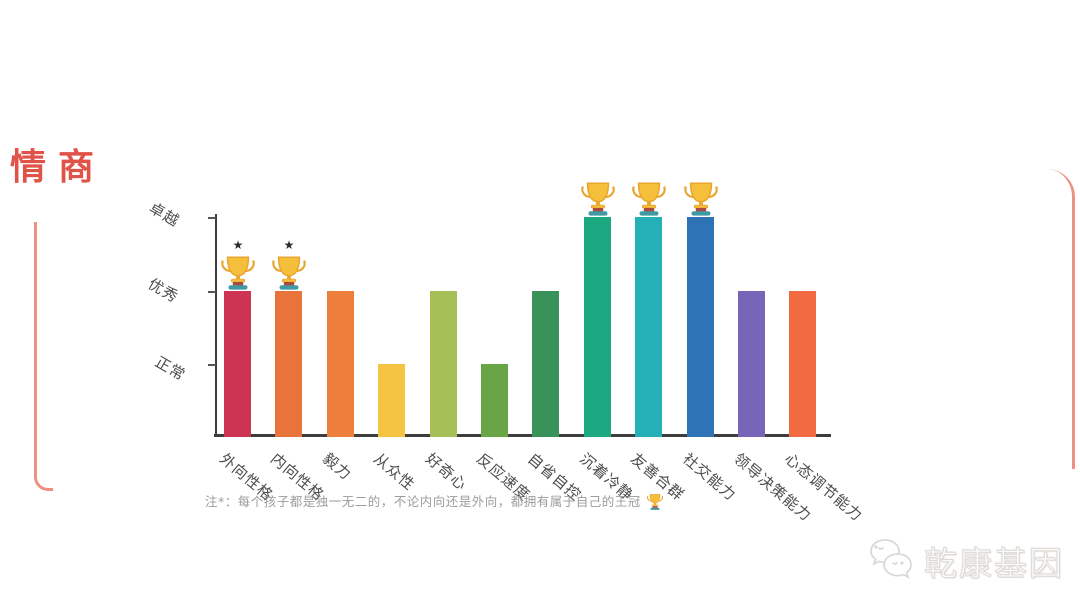  Describe the element at coordinates (216, 325) in the screenshot. I see `y-axis` at that location.